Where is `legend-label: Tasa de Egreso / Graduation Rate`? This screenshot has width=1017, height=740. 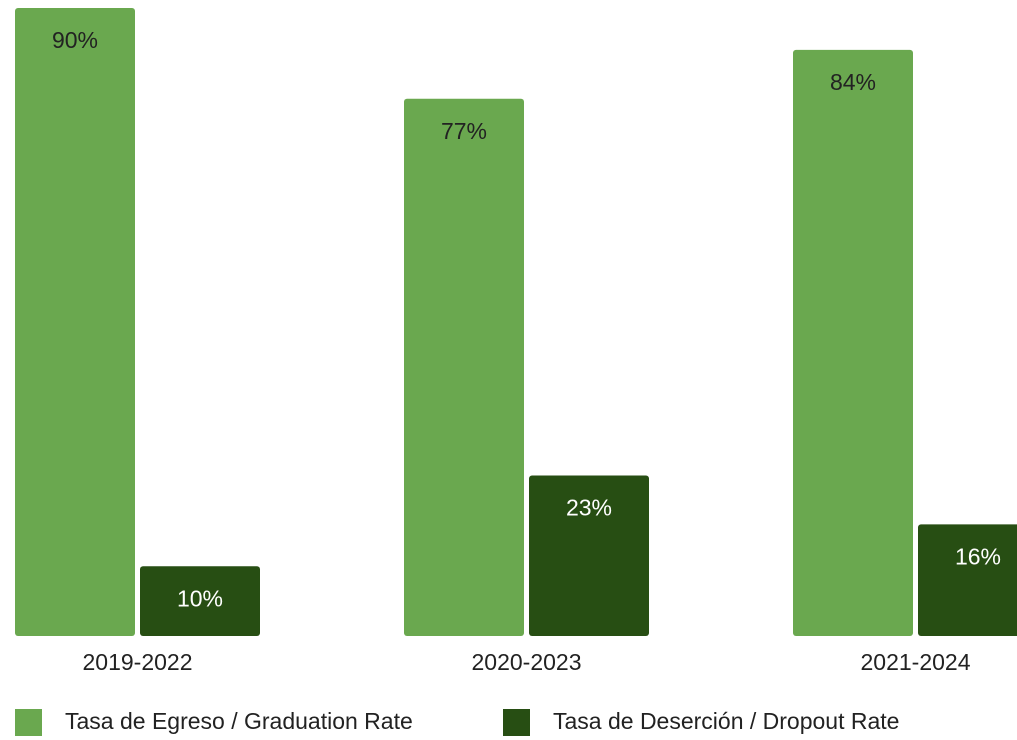 legend-label: Tasa de Egreso / Graduation Rate is located at coordinates (239, 721).